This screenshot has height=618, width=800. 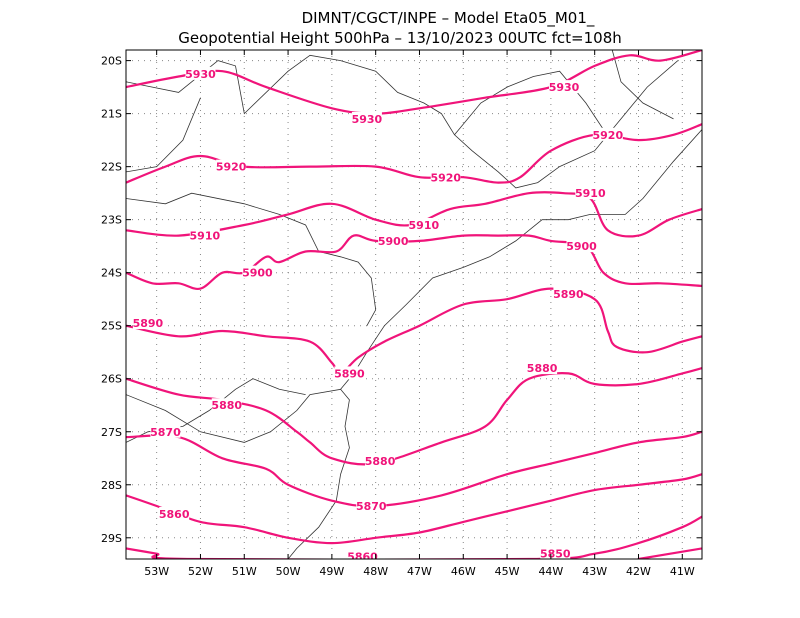 What do you see at coordinates (331, 571) in the screenshot?
I see `lon-tick-label: 49W` at bounding box center [331, 571].